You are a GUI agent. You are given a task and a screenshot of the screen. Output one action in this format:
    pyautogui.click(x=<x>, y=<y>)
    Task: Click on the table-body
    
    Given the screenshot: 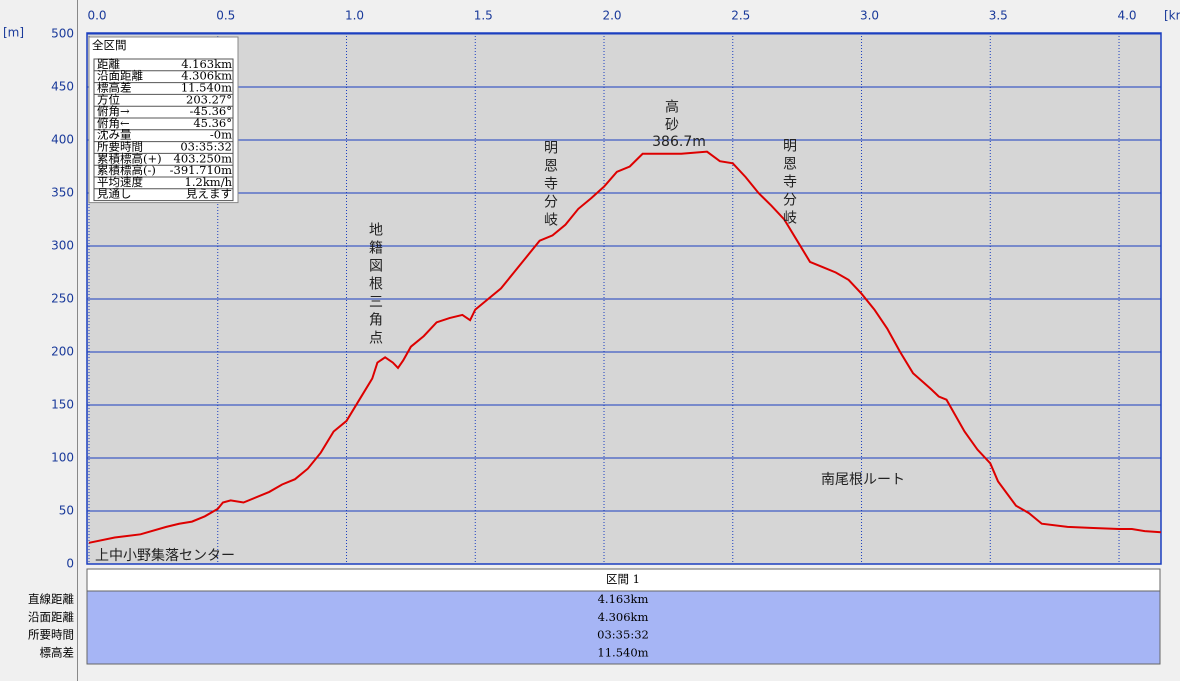 What is the action you would take?
    pyautogui.click(x=623, y=627)
    